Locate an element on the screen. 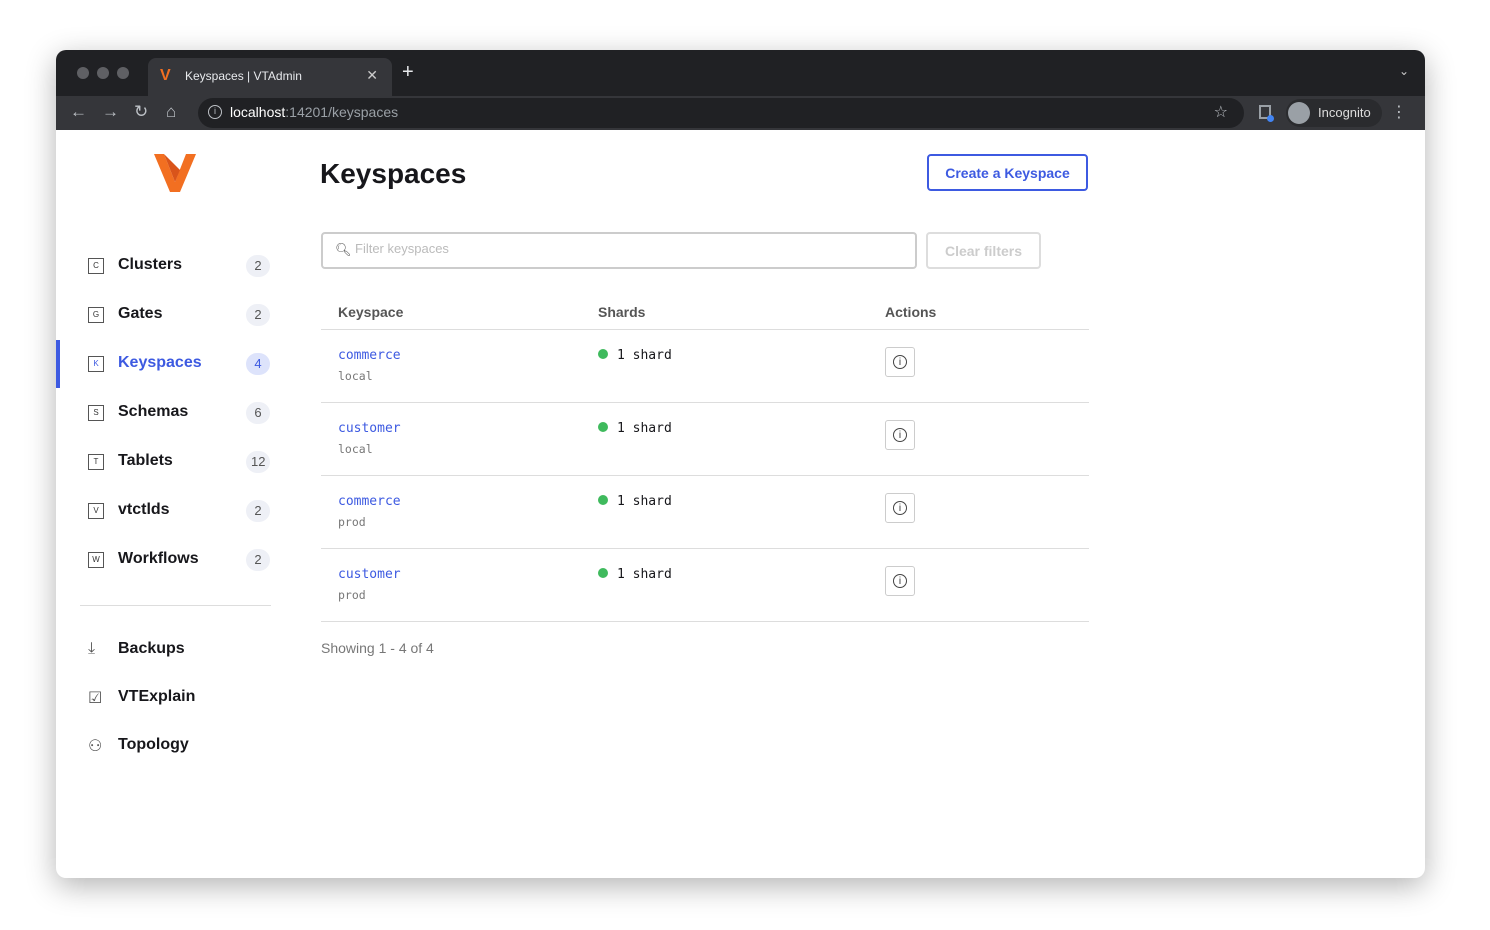 This screenshot has height=930, width=1490. vitess-logo is located at coordinates (175, 173).